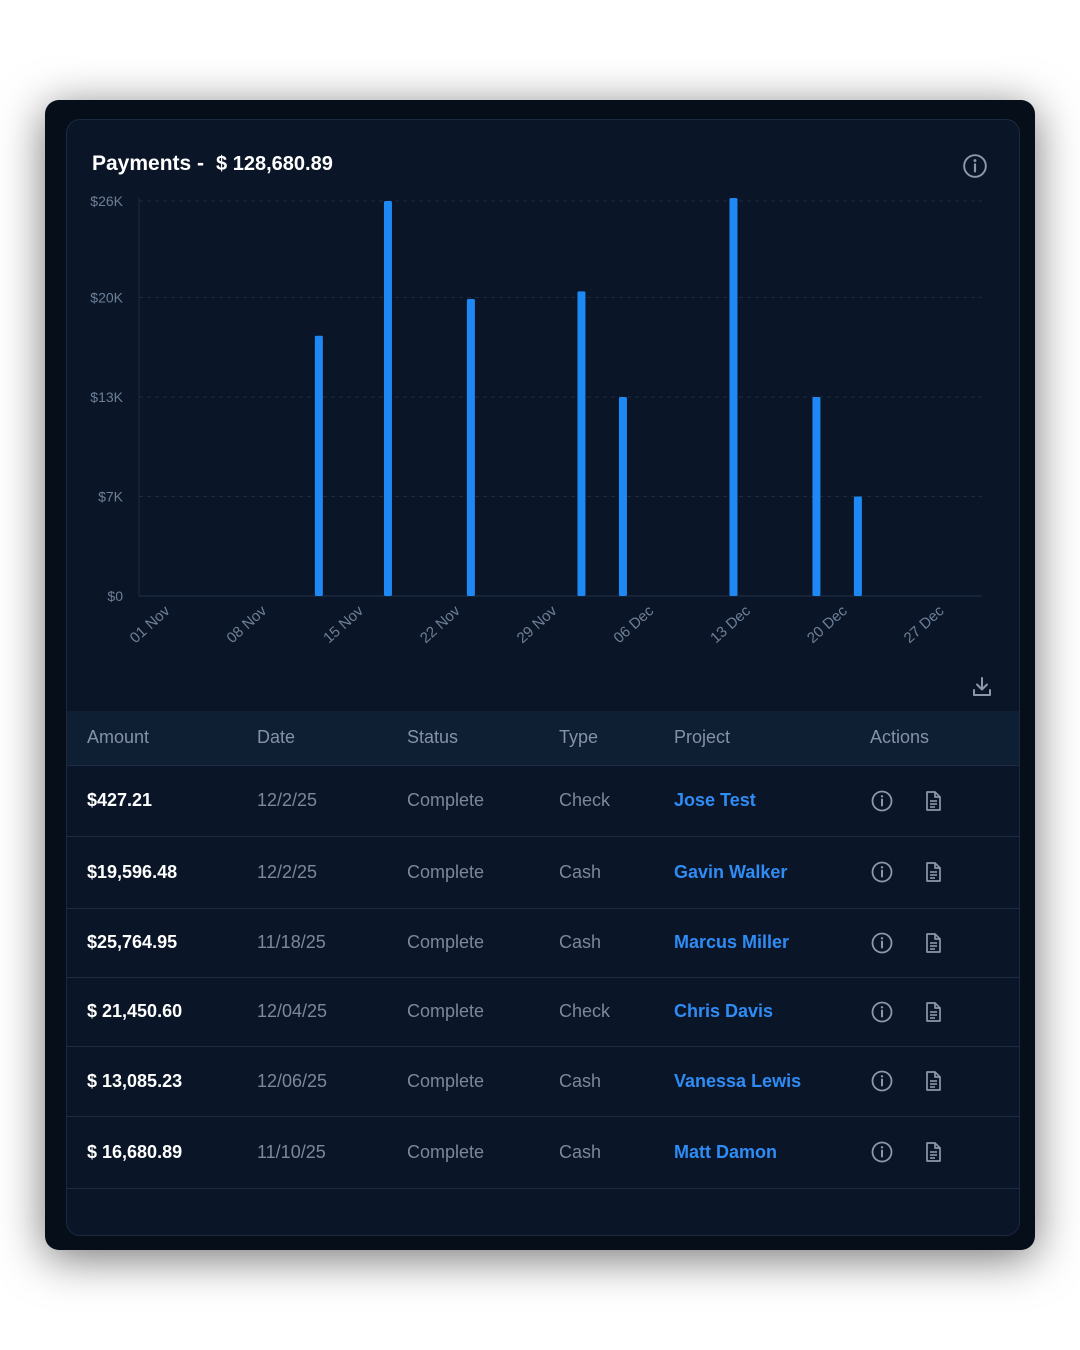  What do you see at coordinates (312, 738) in the screenshot?
I see `column-header-date: Date` at bounding box center [312, 738].